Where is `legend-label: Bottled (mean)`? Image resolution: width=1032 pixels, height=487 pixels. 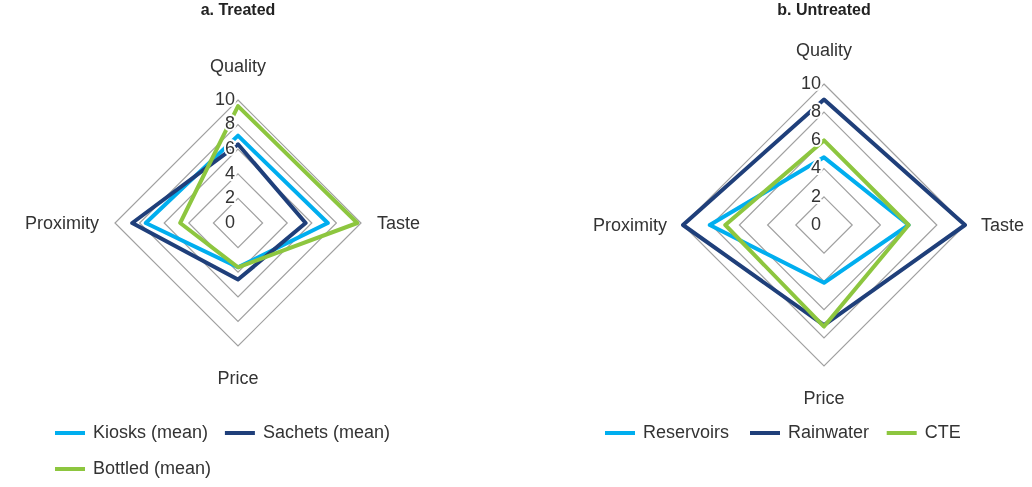 legend-label: Bottled (mean) is located at coordinates (152, 467).